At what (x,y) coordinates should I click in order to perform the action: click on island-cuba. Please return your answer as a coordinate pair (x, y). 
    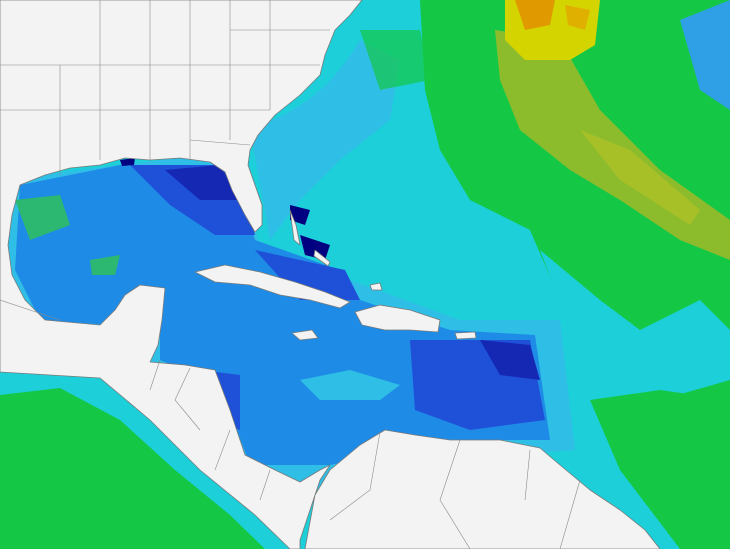
    Looking at the image, I should click on (272, 286).